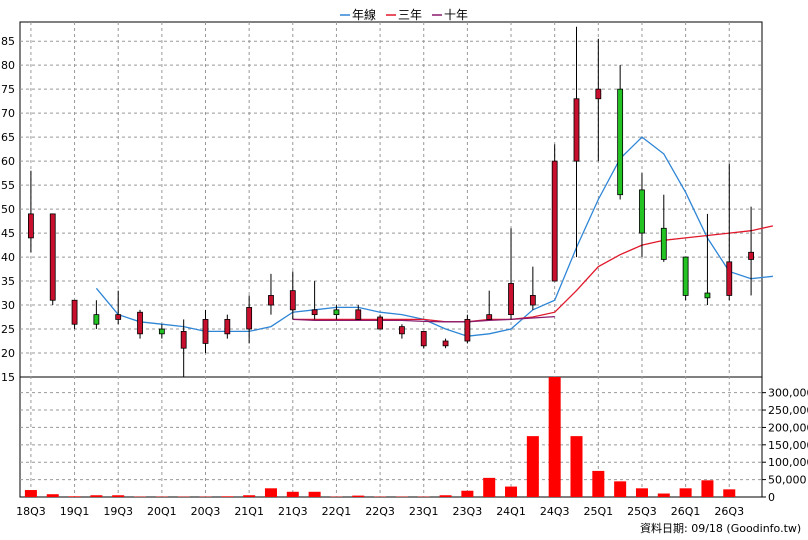  I want to click on price-tick-label: 40, so click(8, 257).